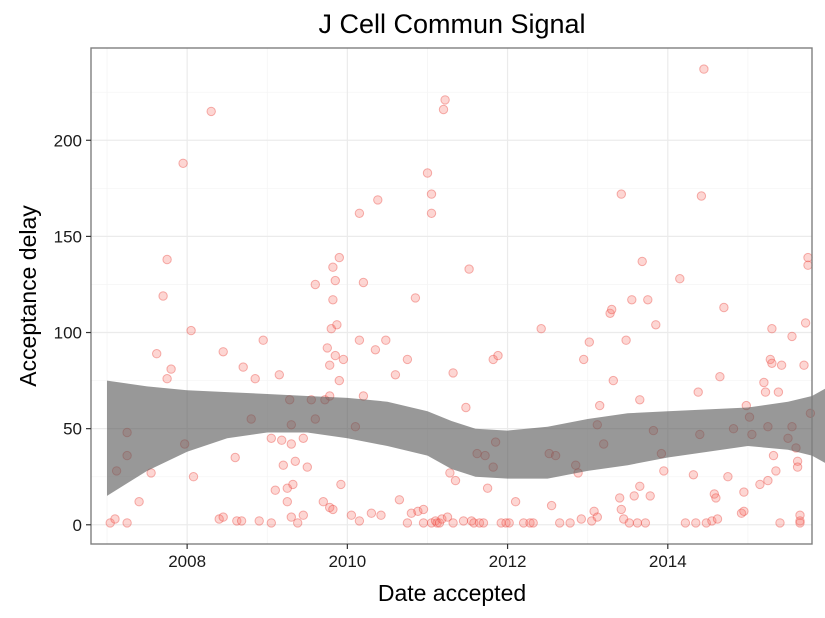 This screenshot has width=825, height=618. I want to click on x-tick-label: 2010, so click(347, 561).